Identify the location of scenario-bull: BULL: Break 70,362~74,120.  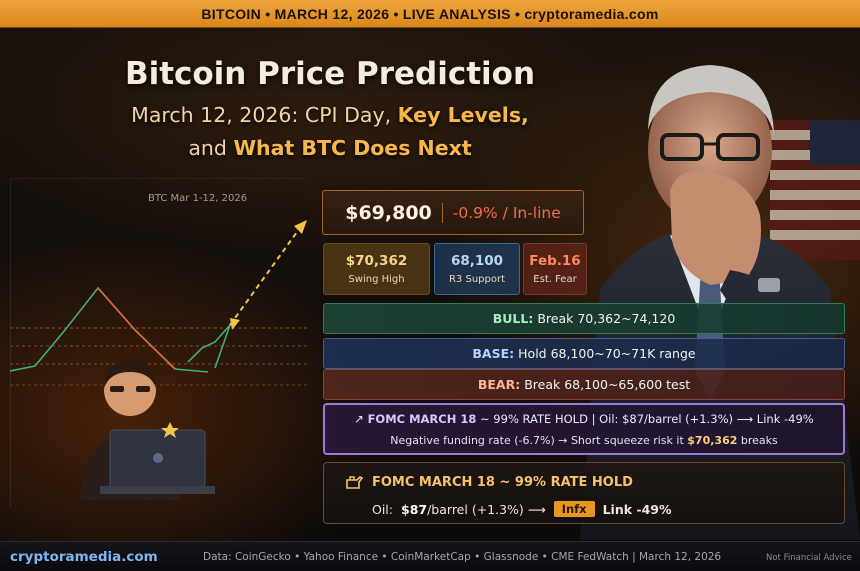
(584, 318).